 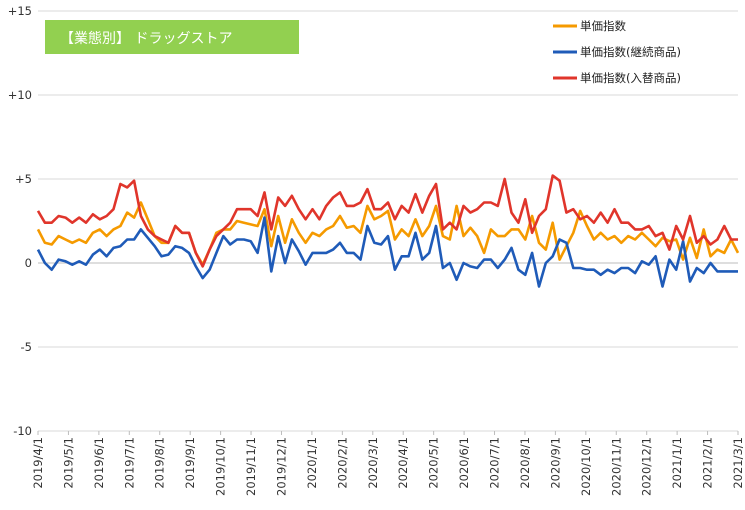 What do you see at coordinates (603, 26) in the screenshot?
I see `legend-label-unit-price-index: 単価指数` at bounding box center [603, 26].